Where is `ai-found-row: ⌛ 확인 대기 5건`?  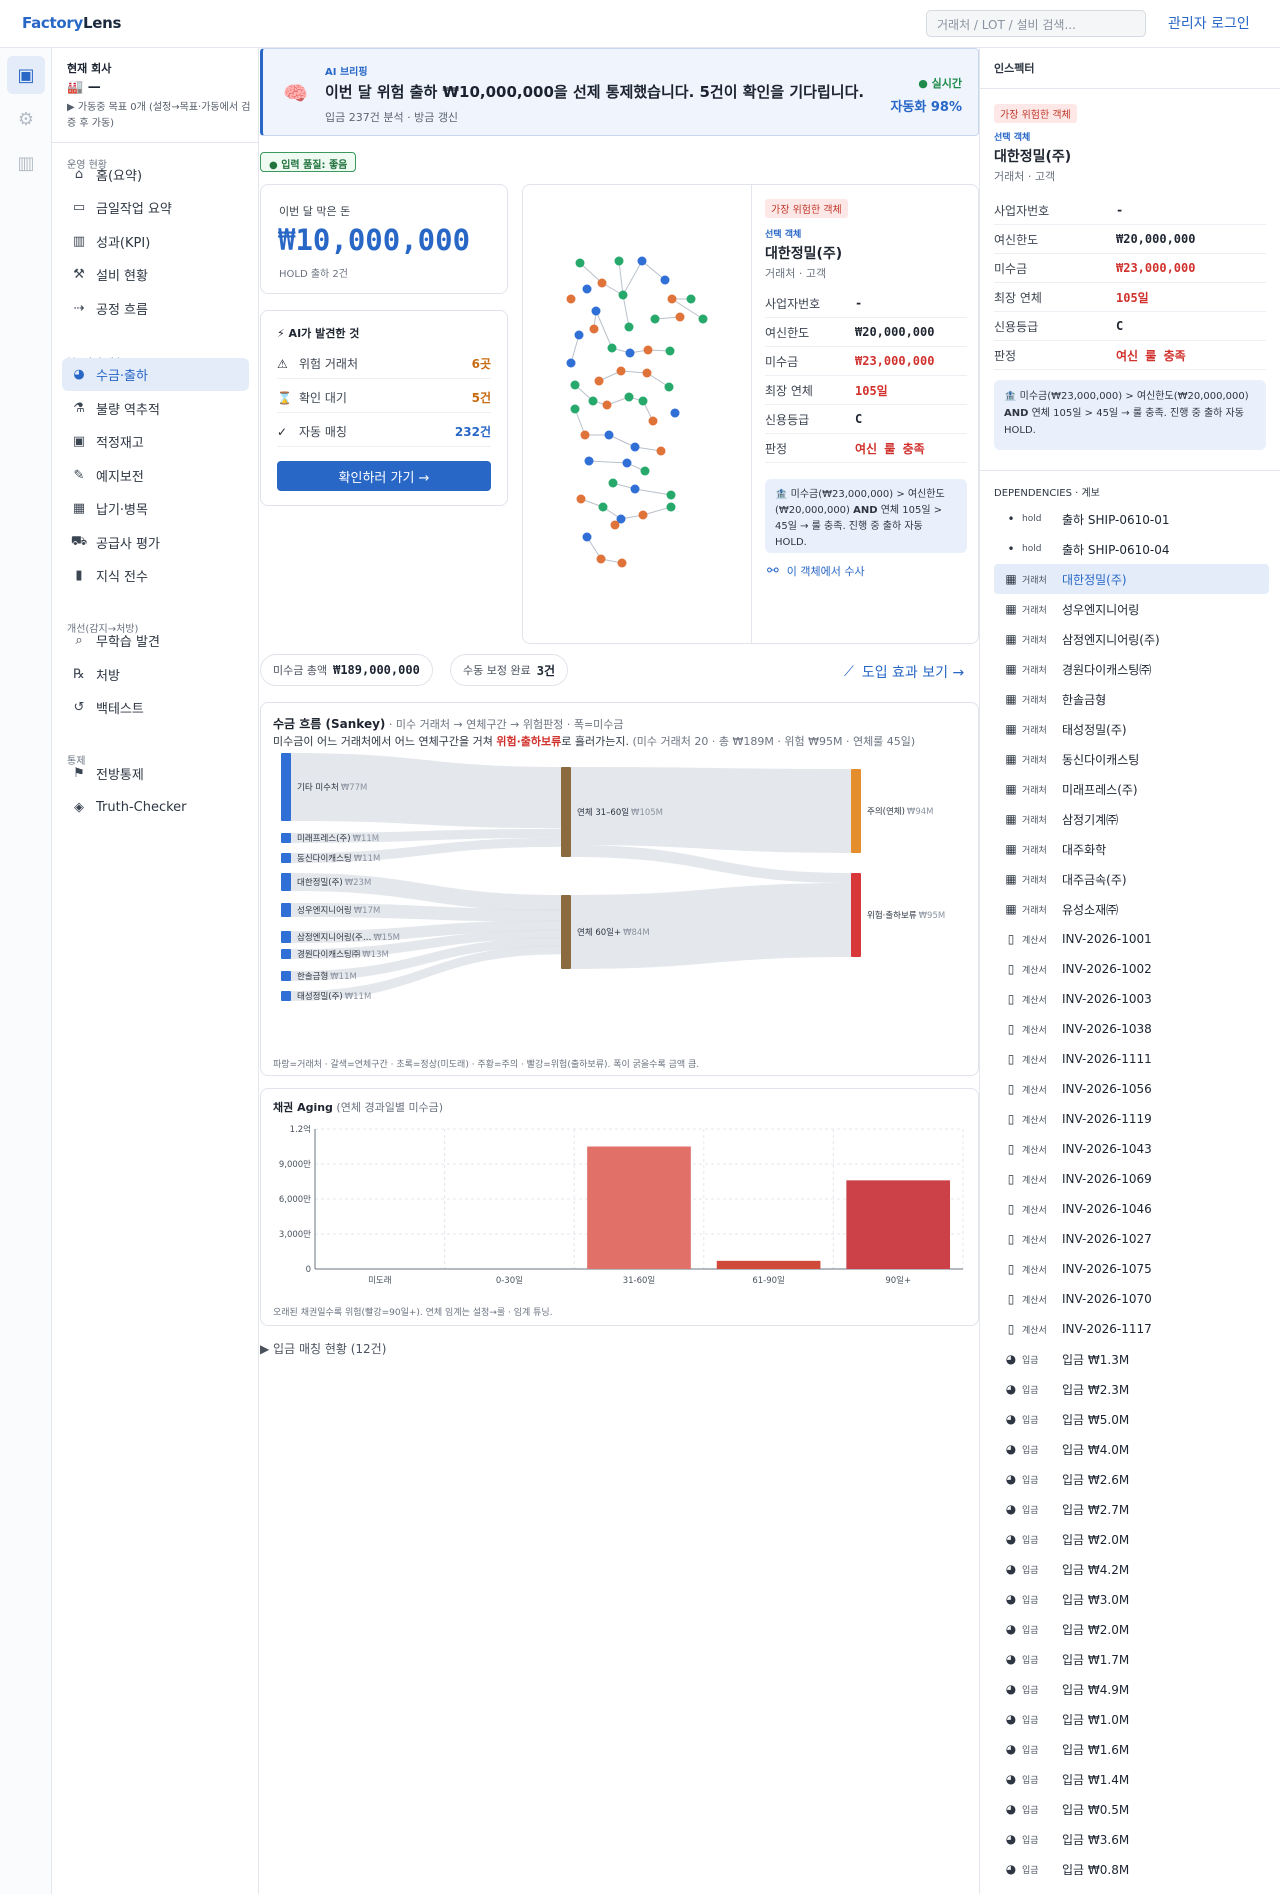
ai-found-row: ⌛ 확인 대기 5건 is located at coordinates (384, 398).